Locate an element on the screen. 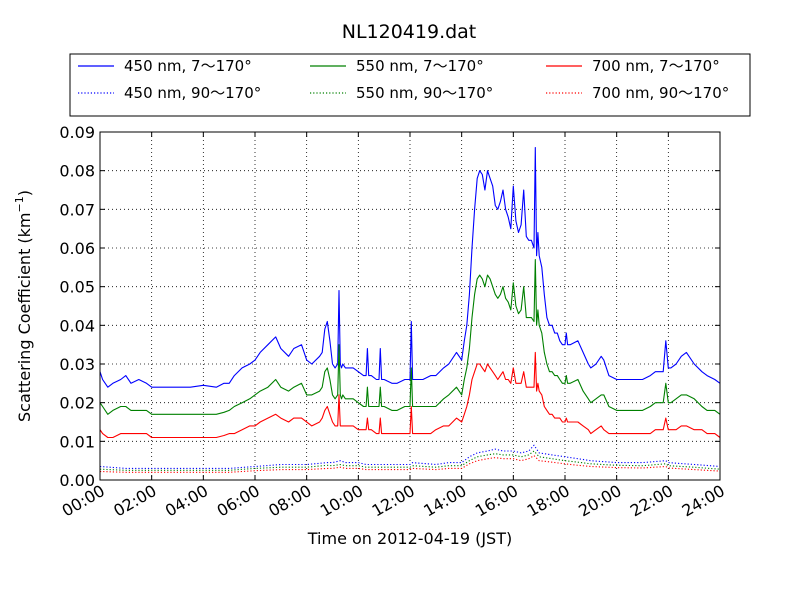 The width and height of the screenshot is (800, 600). y-tick-label: 0.00 is located at coordinates (77, 480).